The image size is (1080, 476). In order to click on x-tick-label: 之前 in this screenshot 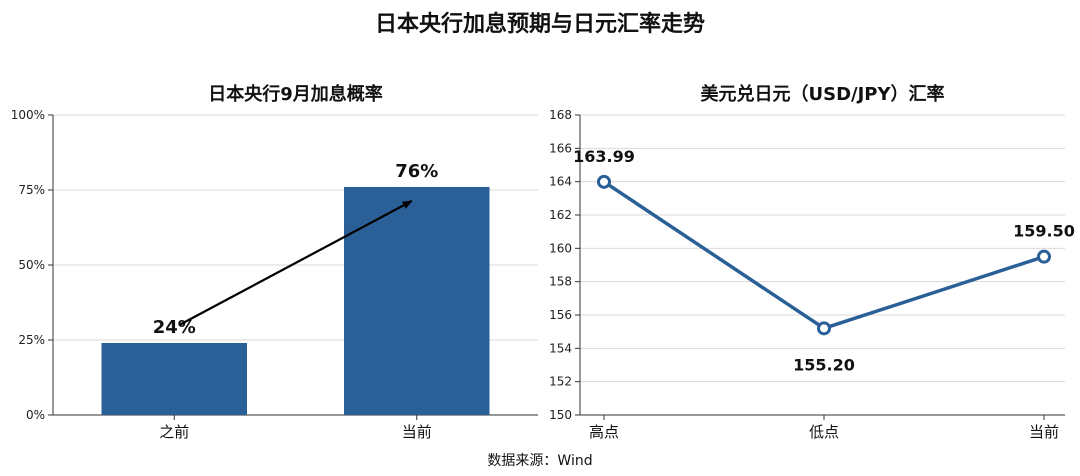, I will do `click(174, 432)`.